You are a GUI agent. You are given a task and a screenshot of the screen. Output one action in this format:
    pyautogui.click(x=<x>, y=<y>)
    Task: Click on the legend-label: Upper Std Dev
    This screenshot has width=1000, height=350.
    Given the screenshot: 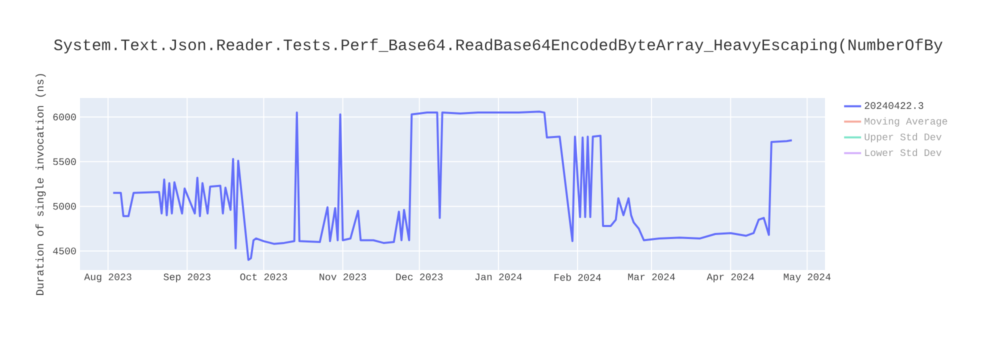 What is the action you would take?
    pyautogui.click(x=903, y=137)
    